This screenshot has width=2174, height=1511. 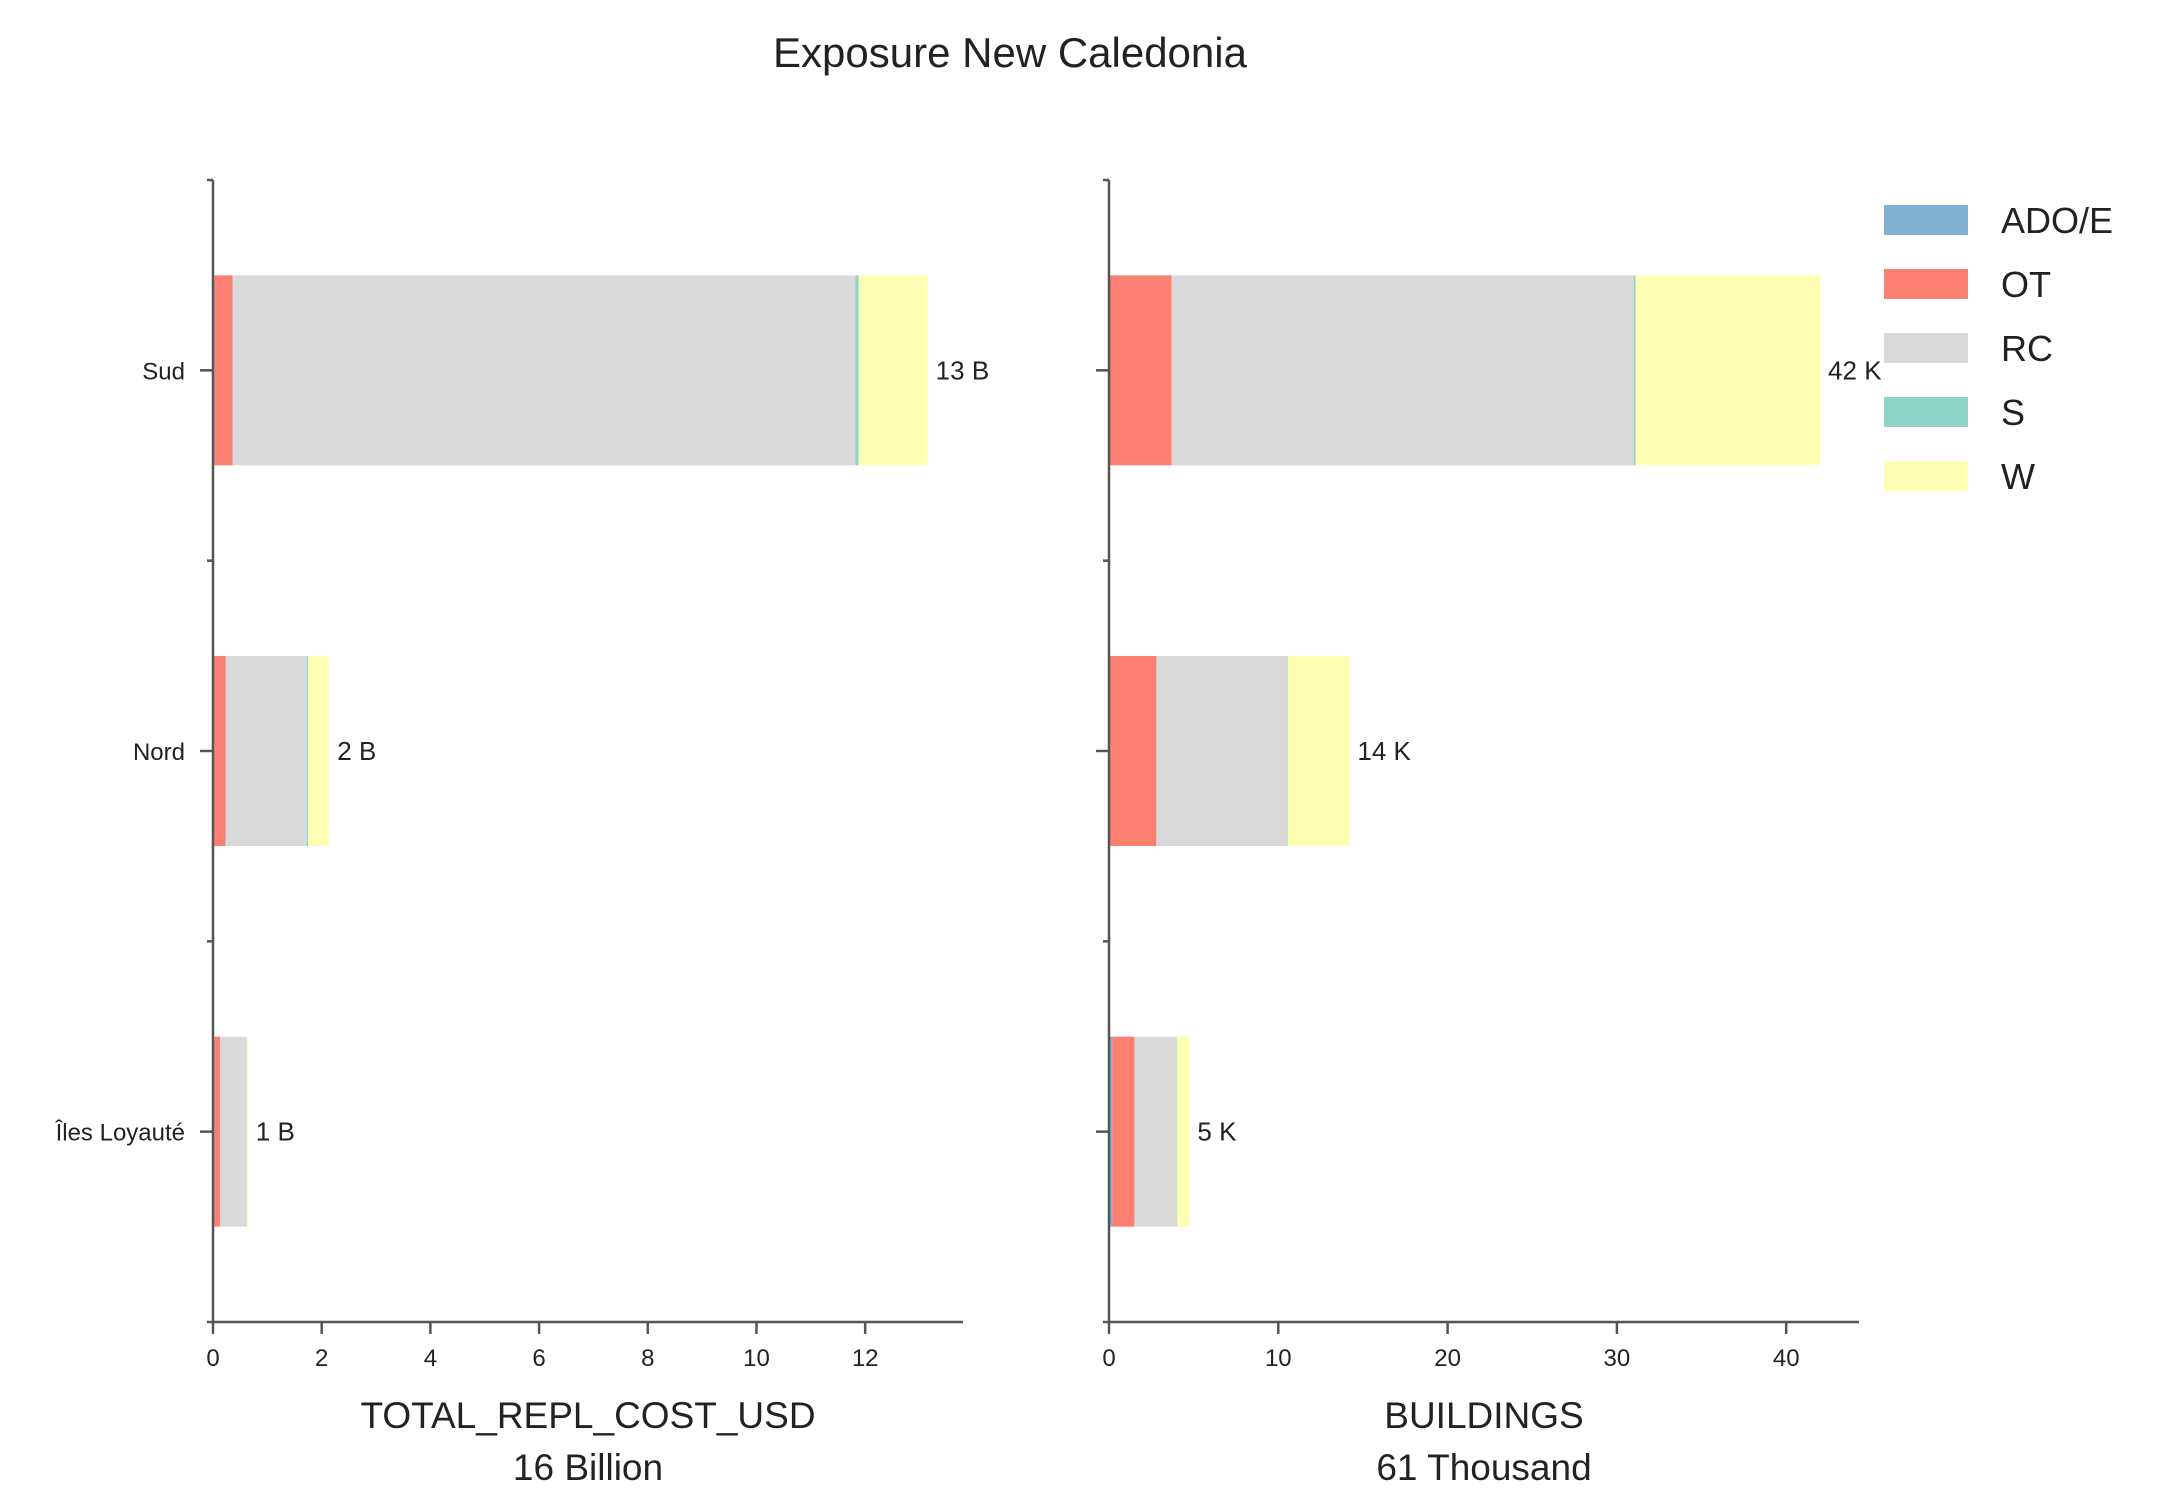 I want to click on buildings-x-axis-sublabel: 61 Thousand, so click(x=1483, y=1467).